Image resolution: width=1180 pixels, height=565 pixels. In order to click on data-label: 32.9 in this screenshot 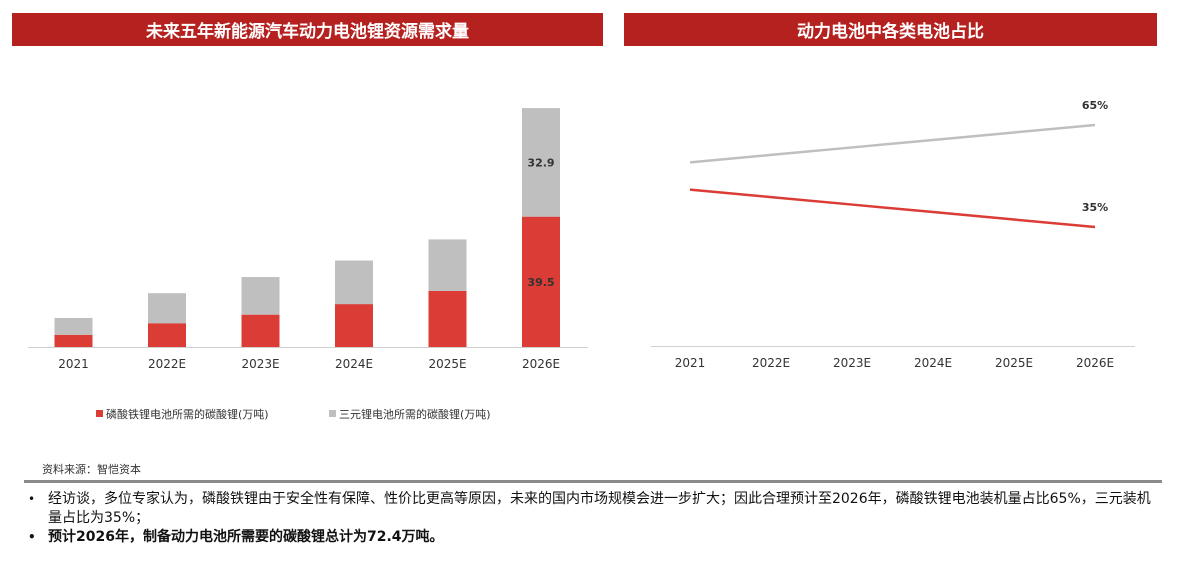, I will do `click(540, 162)`.